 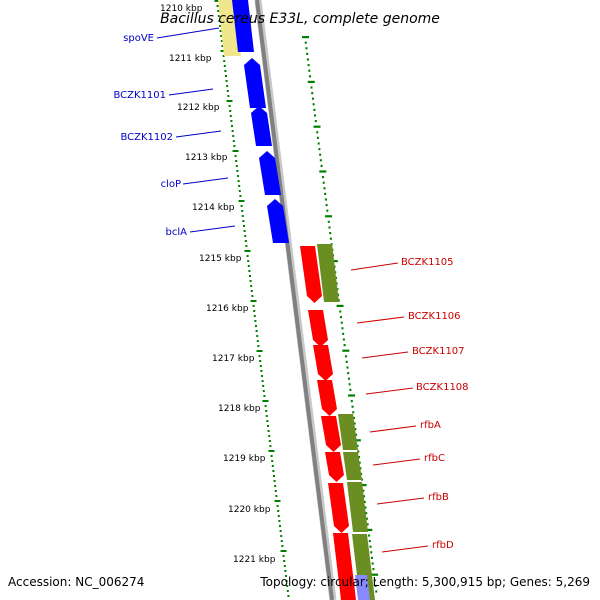 I want to click on gene-label-right: rfbB, so click(x=438, y=497).